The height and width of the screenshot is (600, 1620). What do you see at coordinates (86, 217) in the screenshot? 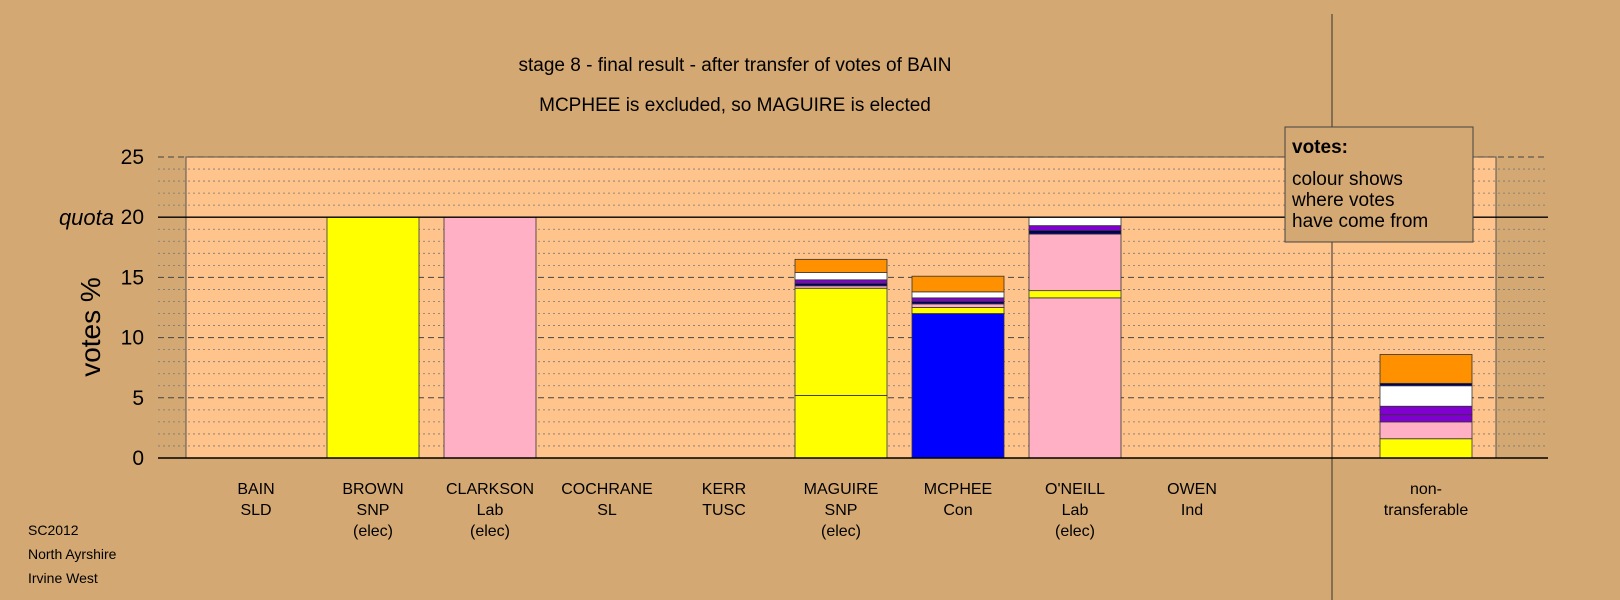
I see `quota-label: quota` at bounding box center [86, 217].